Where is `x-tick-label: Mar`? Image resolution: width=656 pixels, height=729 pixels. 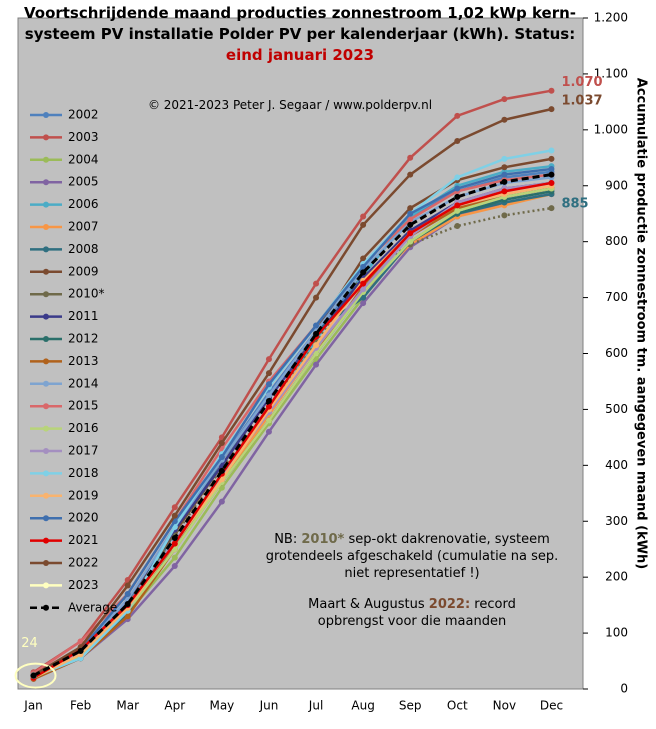
x-tick-label: Mar is located at coordinates (127, 706).